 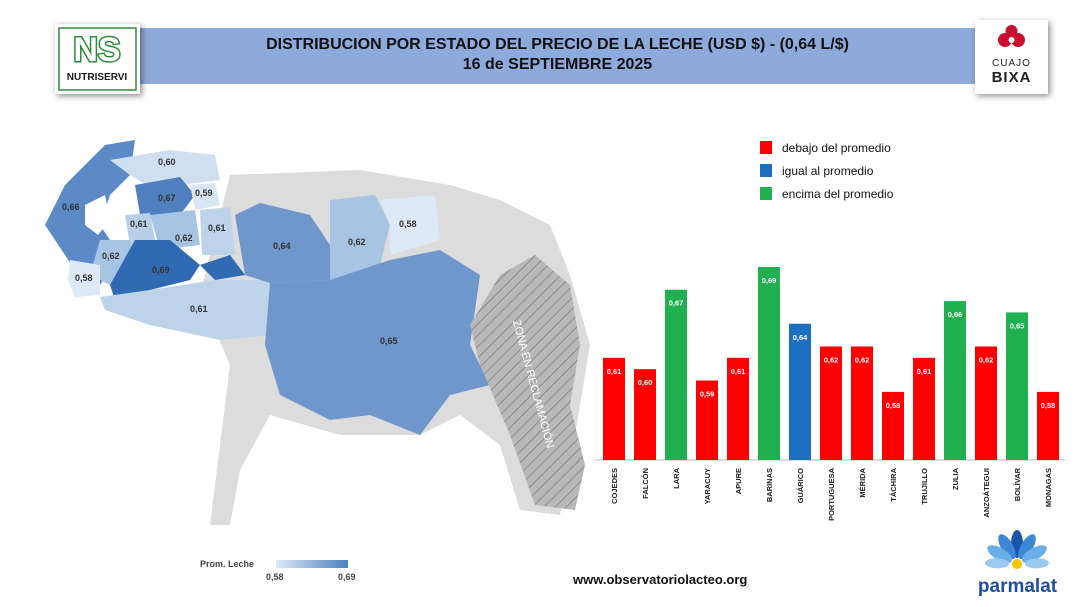 What do you see at coordinates (738, 481) in the screenshot?
I see `category-label-4: APURE` at bounding box center [738, 481].